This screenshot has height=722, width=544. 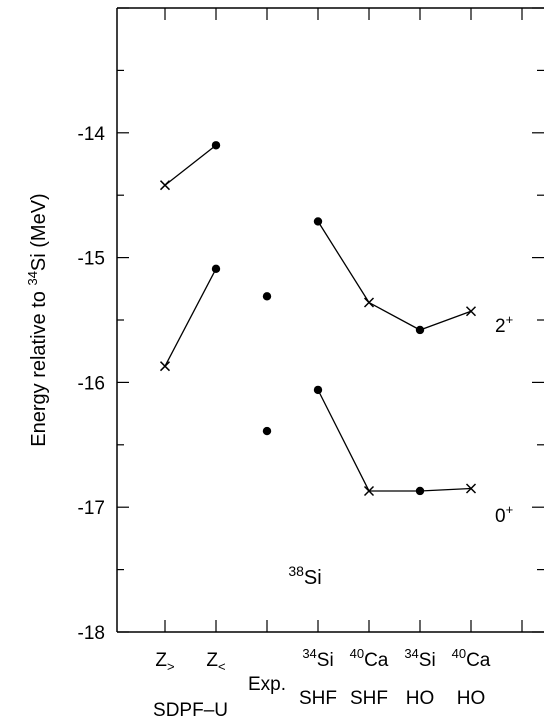 I want to click on y-tick-label: -16, so click(x=91, y=383).